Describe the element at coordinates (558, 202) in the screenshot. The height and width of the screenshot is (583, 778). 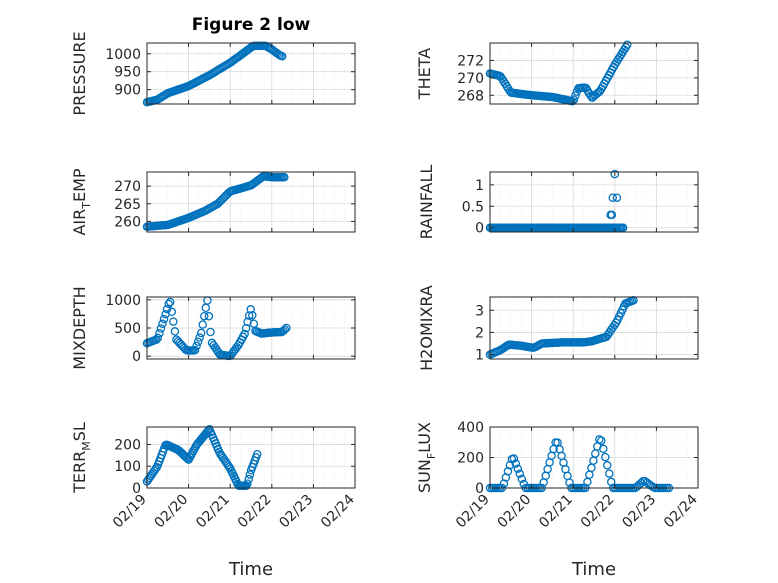
I see `subplot-rainfall: 0 0.5 1 RAINFALL` at that location.